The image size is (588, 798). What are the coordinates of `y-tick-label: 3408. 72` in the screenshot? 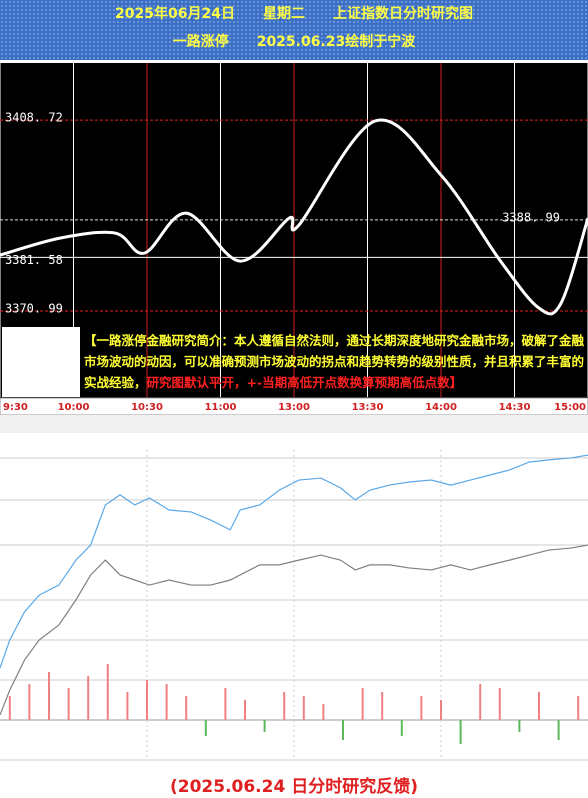 It's located at (34, 118).